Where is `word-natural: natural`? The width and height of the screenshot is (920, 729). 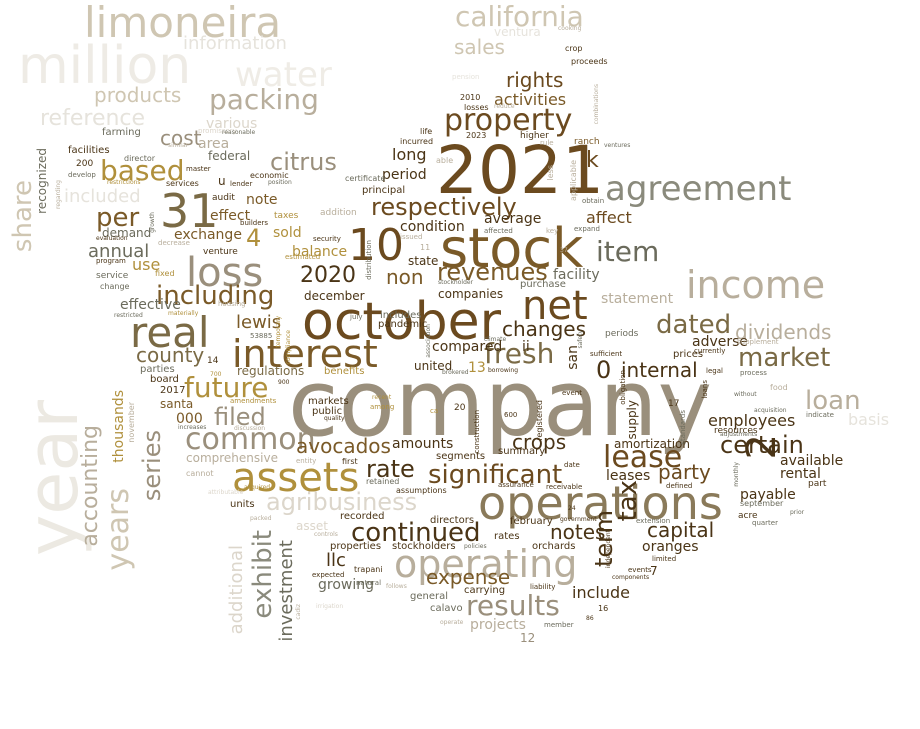
word-natural: natural is located at coordinates (369, 583).